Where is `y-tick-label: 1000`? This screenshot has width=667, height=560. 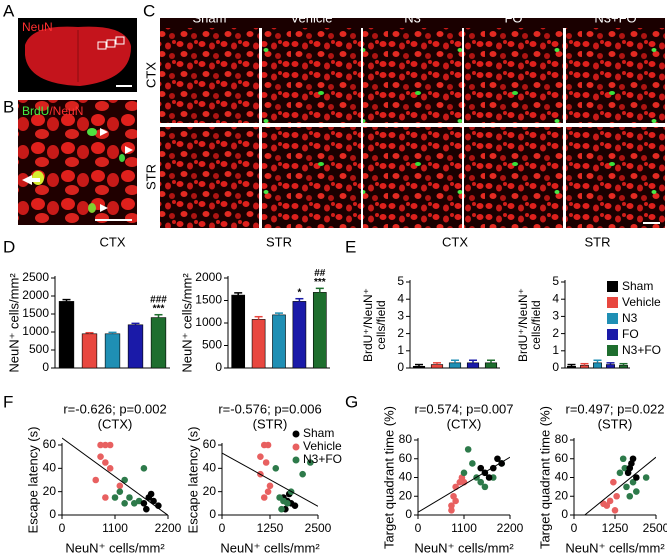
y-tick-label: 1000 is located at coordinates (35, 331).